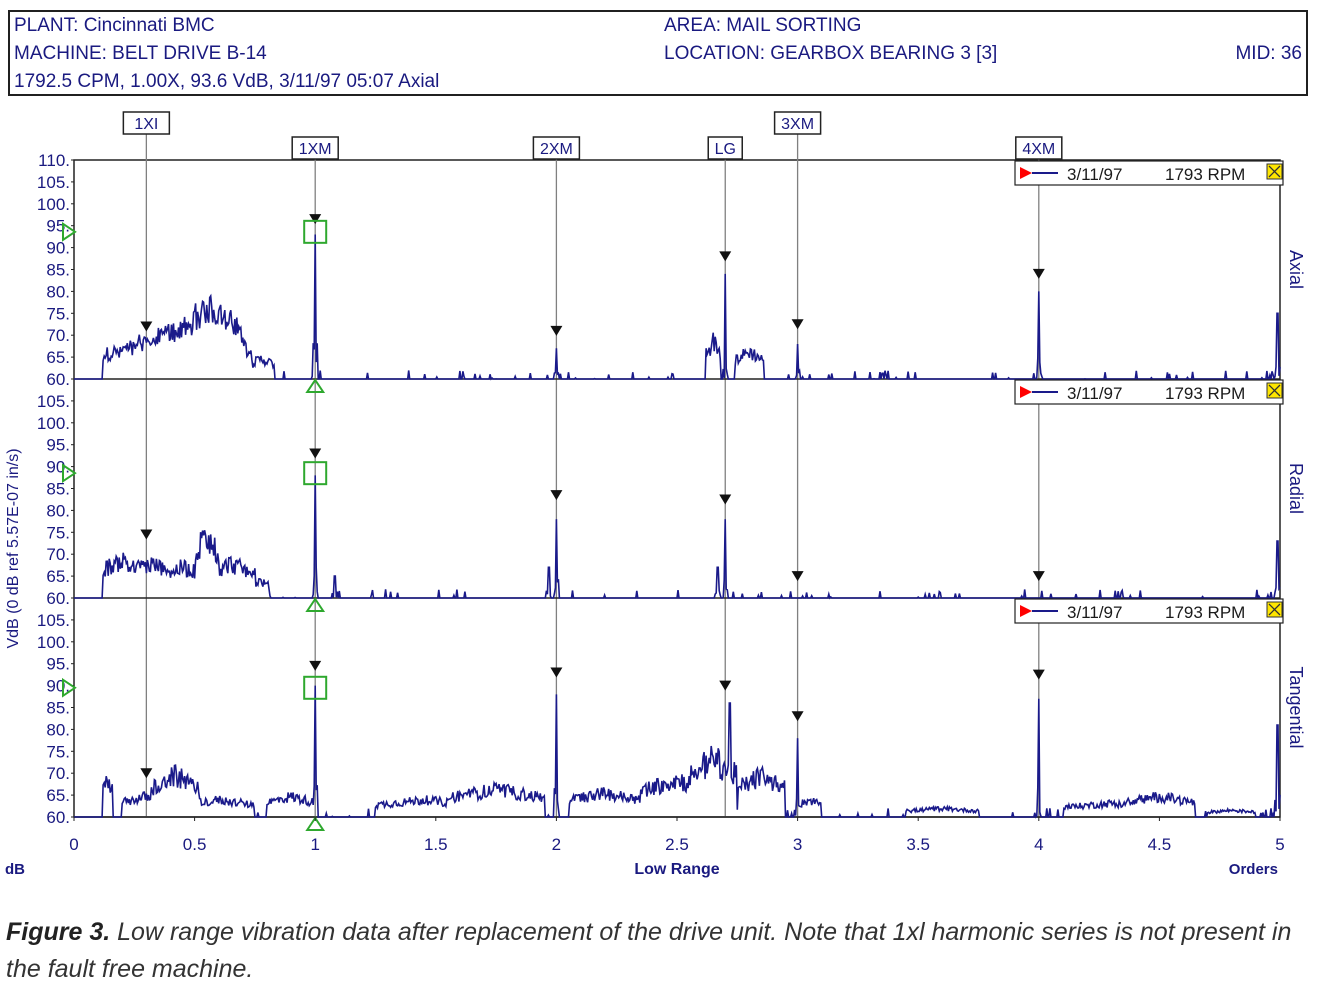 Image resolution: width=1332 pixels, height=998 pixels. What do you see at coordinates (677, 752) in the screenshot?
I see `spectrum-trace-tangential` at bounding box center [677, 752].